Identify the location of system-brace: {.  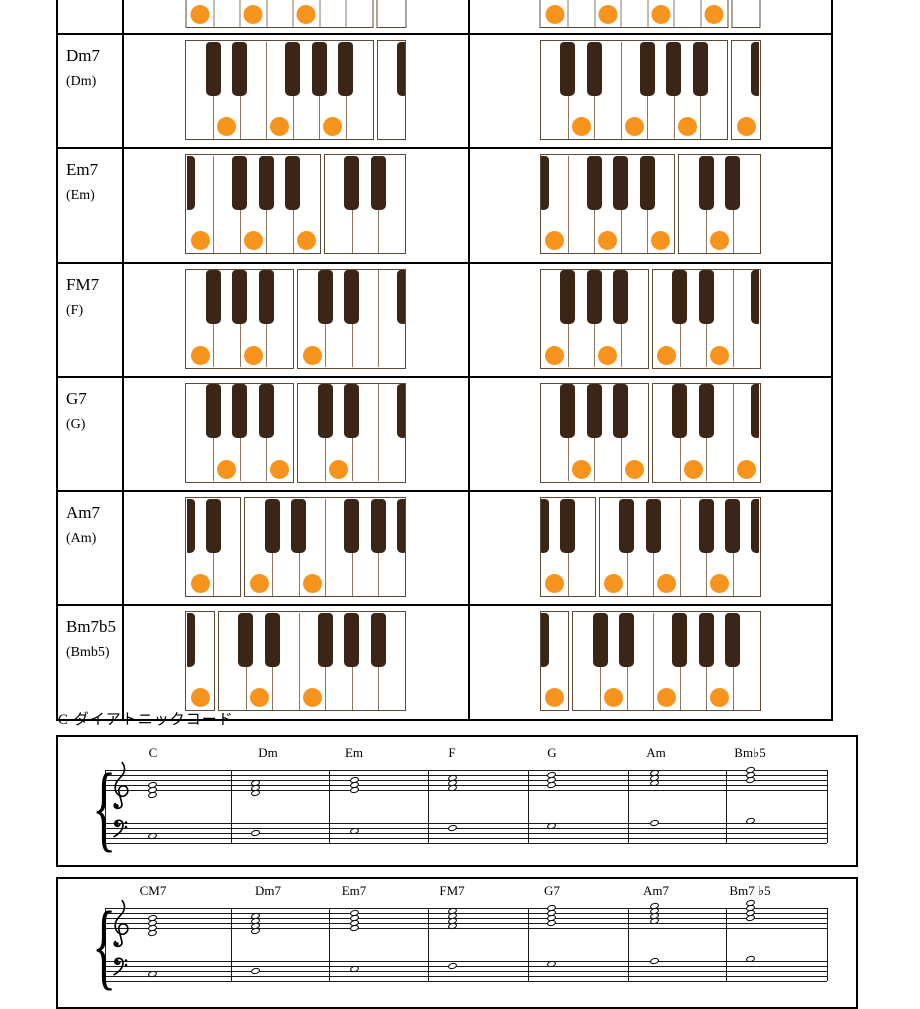
(104, 807).